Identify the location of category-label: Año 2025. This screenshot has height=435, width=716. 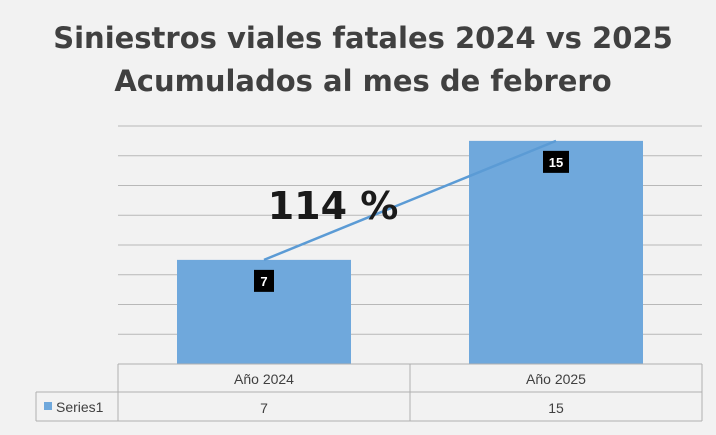
(556, 379).